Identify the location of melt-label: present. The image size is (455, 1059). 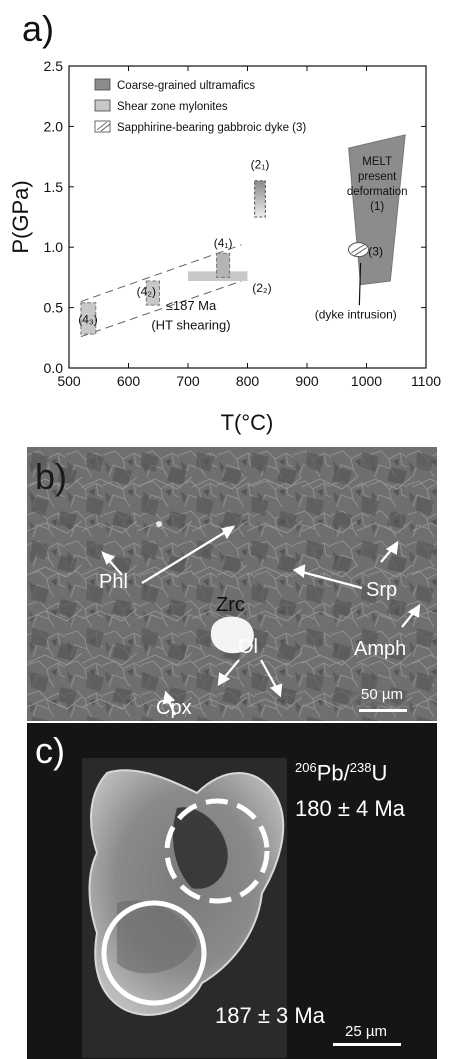
(377, 177).